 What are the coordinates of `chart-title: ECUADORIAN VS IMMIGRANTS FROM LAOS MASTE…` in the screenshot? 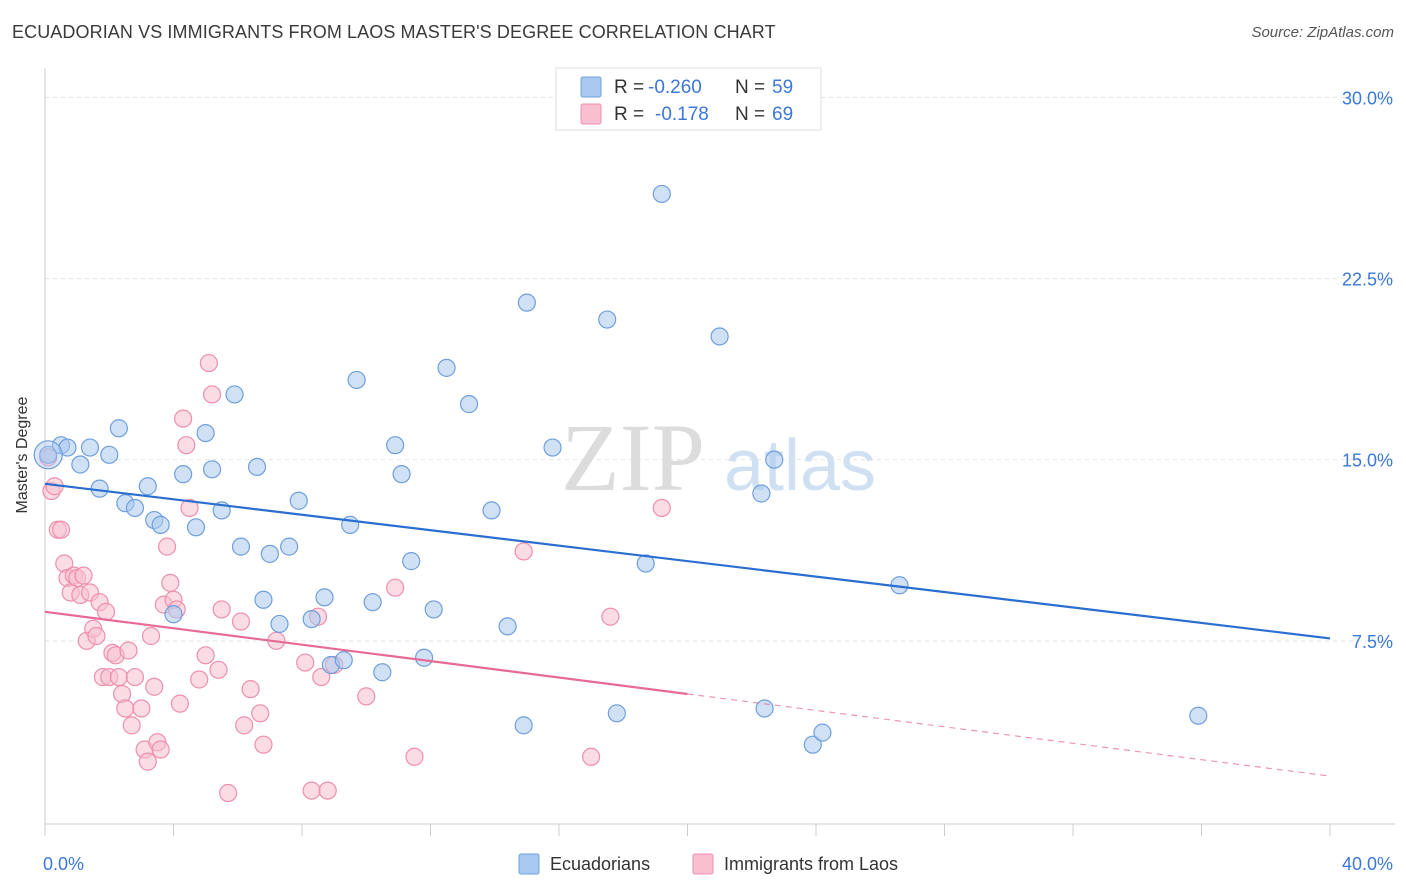 It's located at (394, 32).